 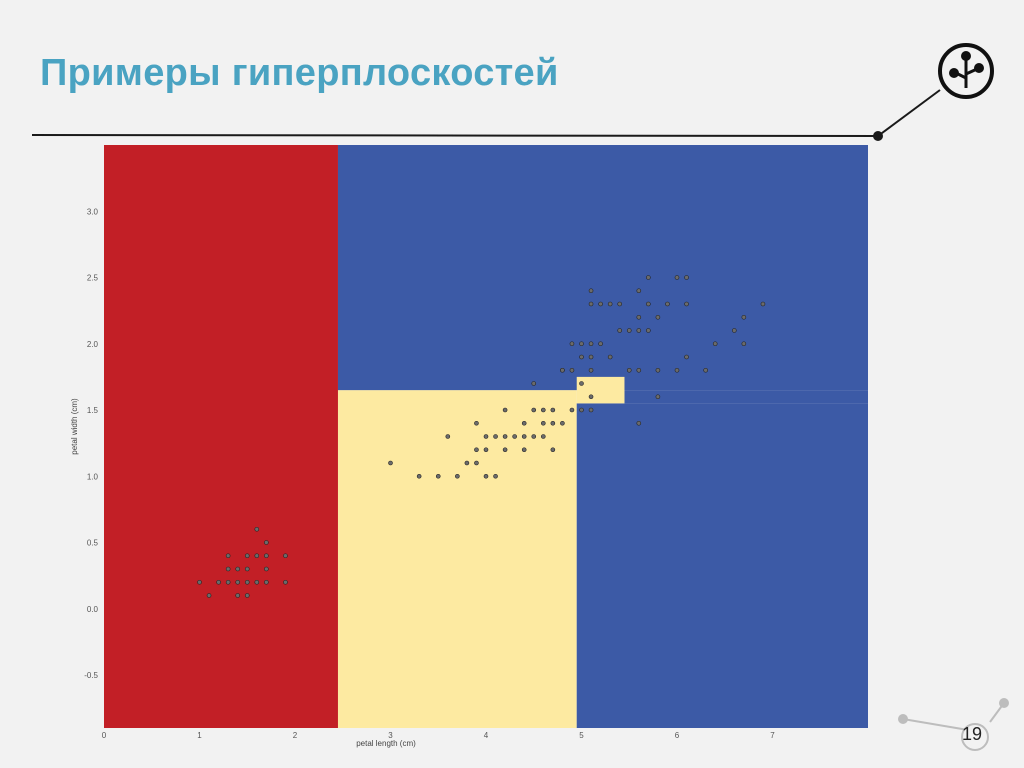 I want to click on x-tick-label: 0, so click(x=104, y=735).